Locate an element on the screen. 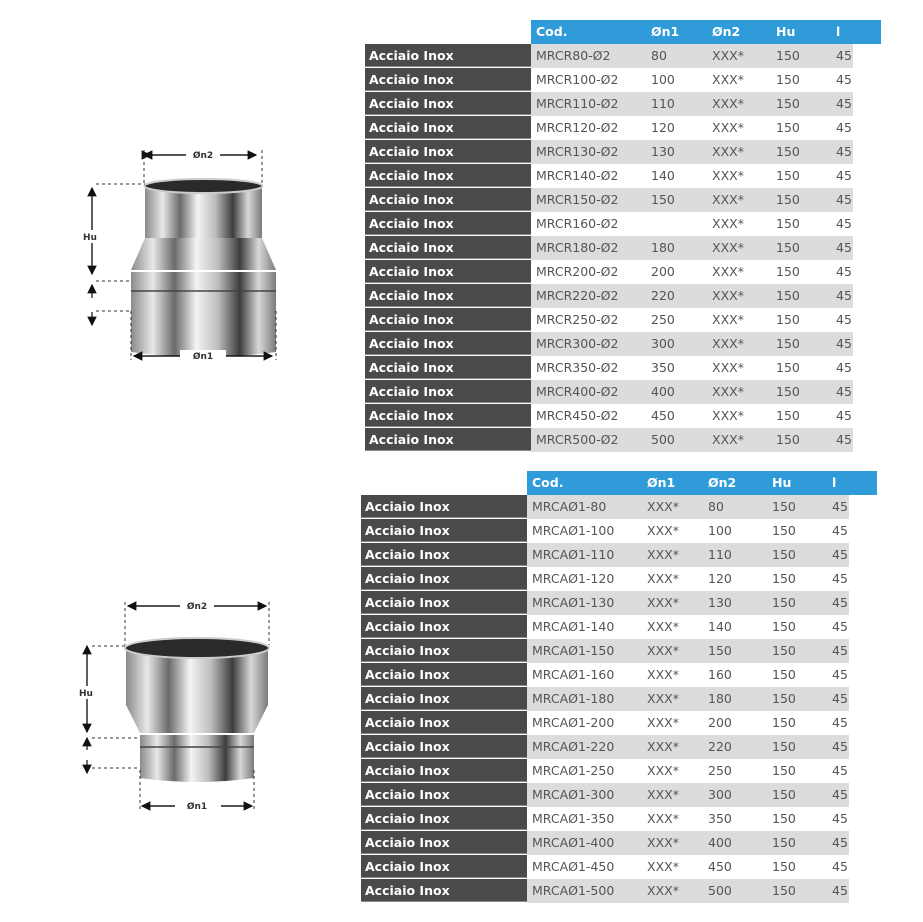 The width and height of the screenshot is (923, 922). cell-diameter-n1: 200 is located at coordinates (663, 271).